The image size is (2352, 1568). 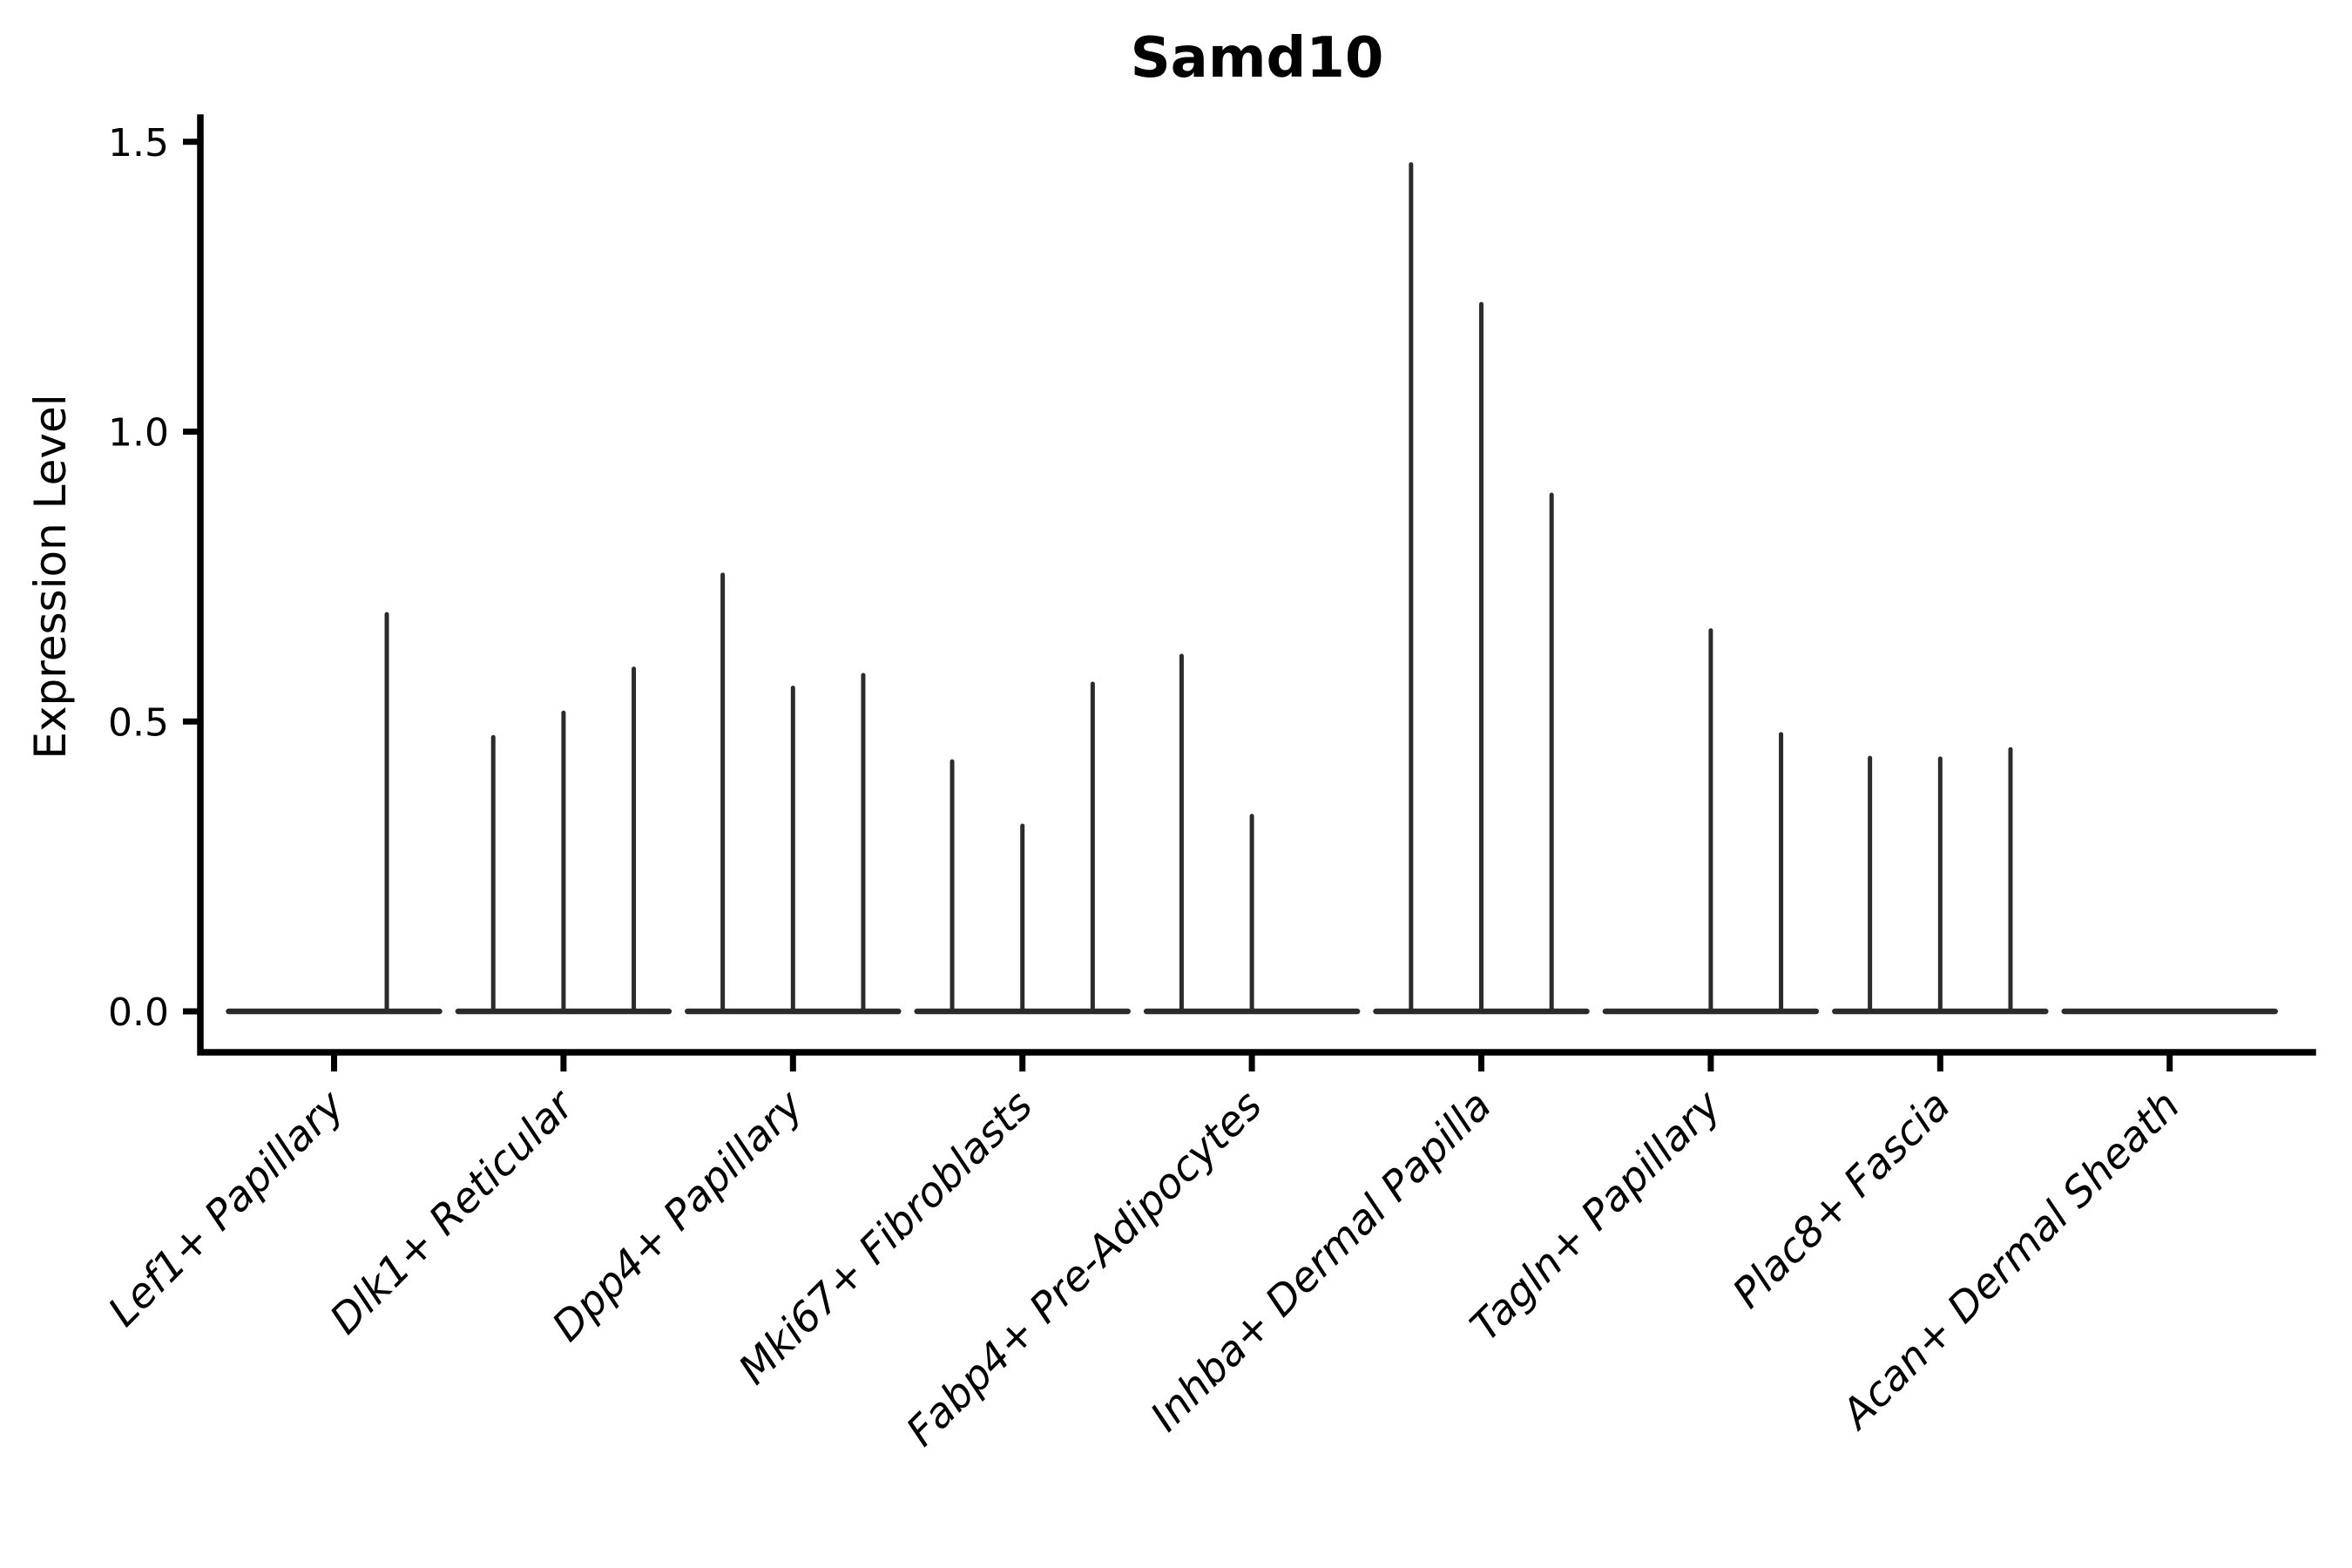 I want to click on chart-title: Samd10, so click(x=1257, y=58).